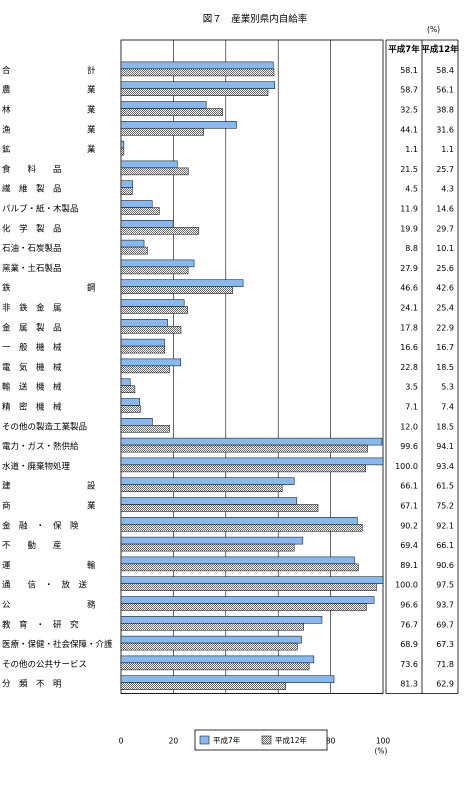  I want to click on category-label: 石油・石炭製品, so click(32, 248).